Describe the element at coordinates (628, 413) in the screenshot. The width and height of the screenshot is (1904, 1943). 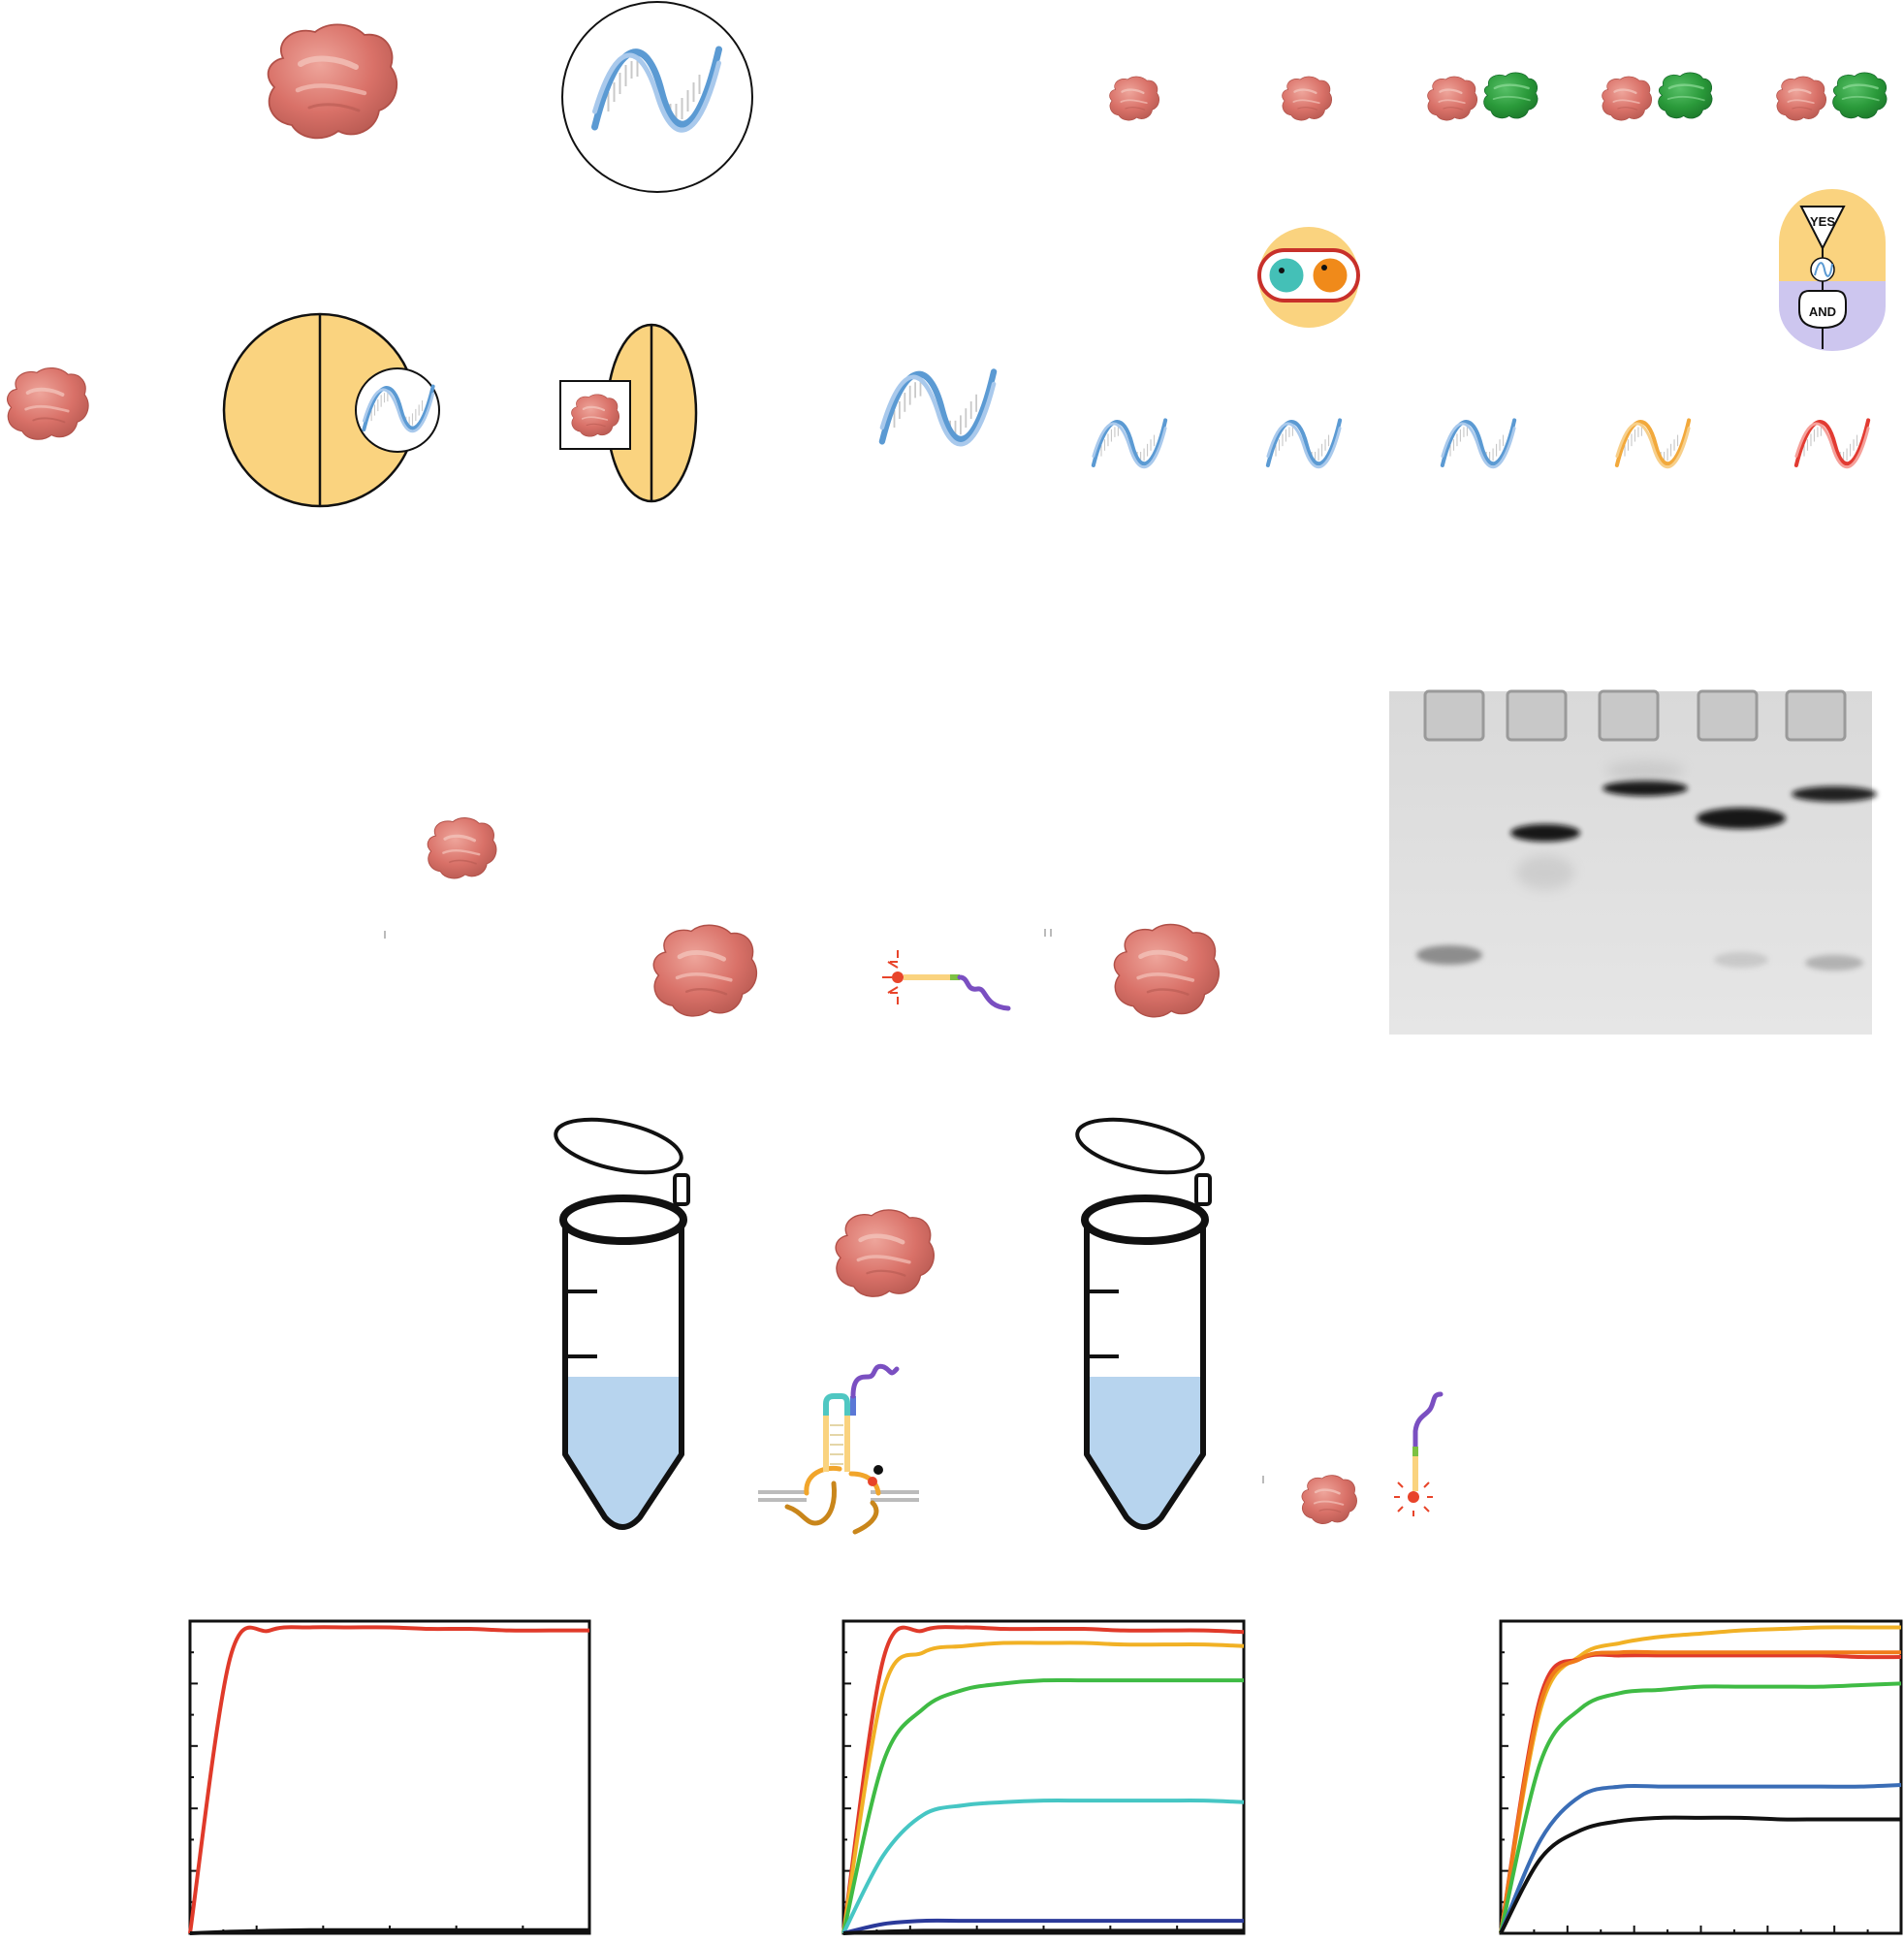
I see `split-ellipse-with-protein` at that location.